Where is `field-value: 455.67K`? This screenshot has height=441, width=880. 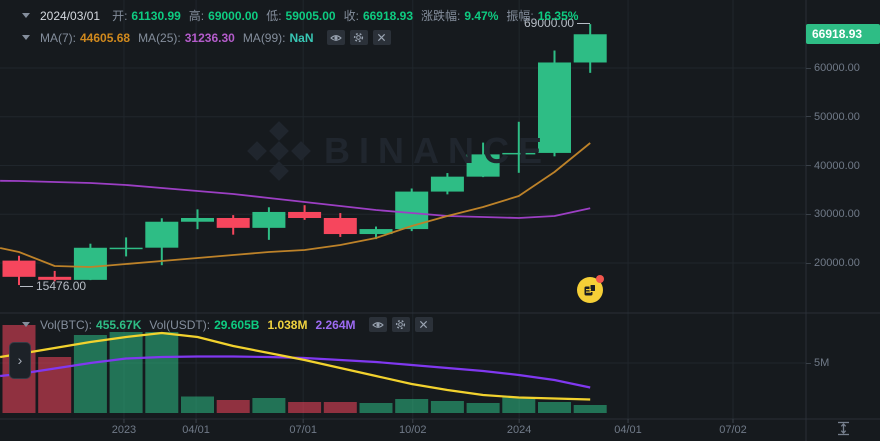
field-value: 455.67K is located at coordinates (119, 324).